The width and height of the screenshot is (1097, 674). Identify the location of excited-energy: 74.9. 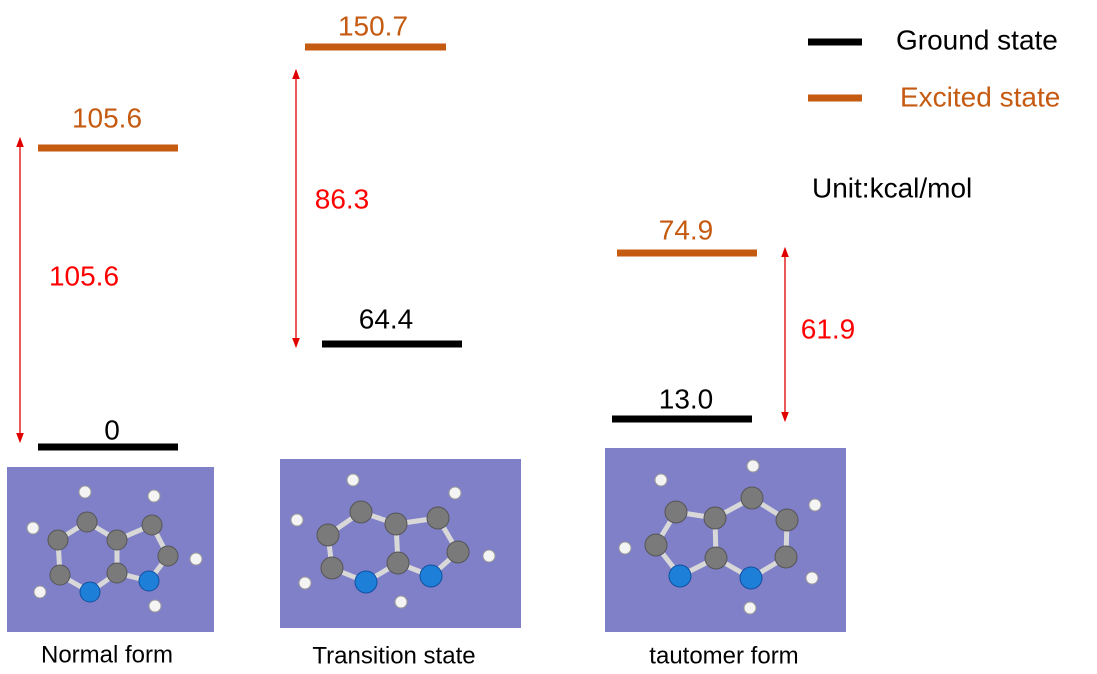
(686, 229).